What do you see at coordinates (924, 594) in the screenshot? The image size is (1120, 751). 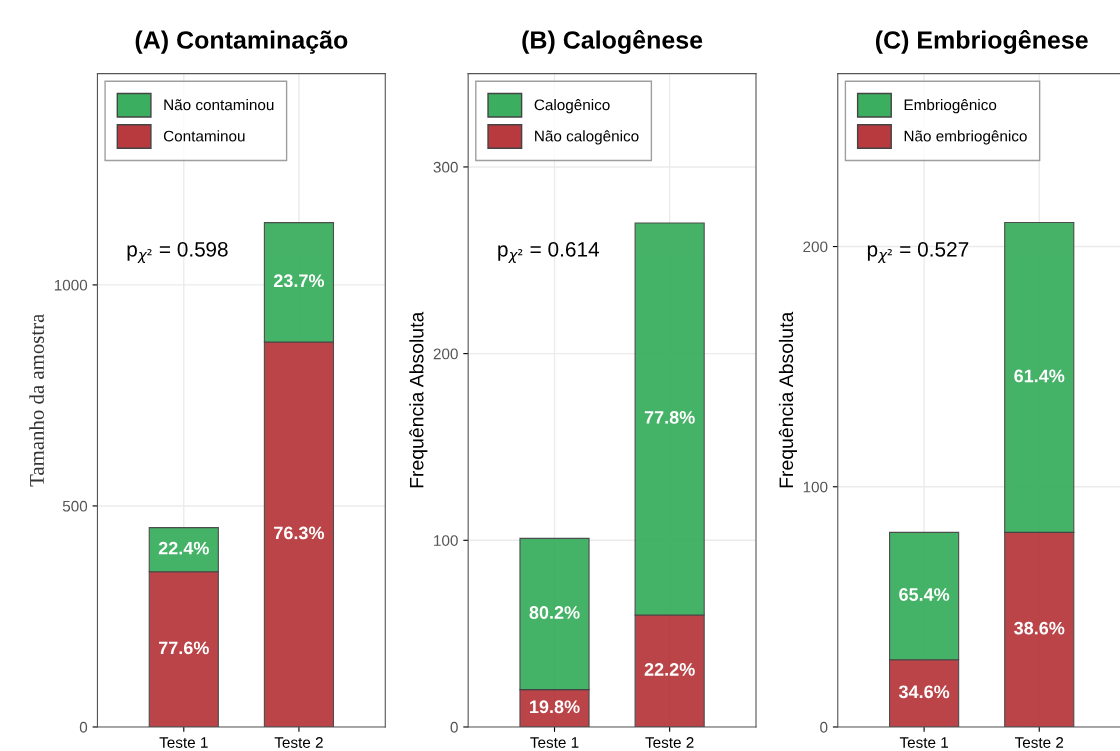 I see `annotation: 65.4%` at bounding box center [924, 594].